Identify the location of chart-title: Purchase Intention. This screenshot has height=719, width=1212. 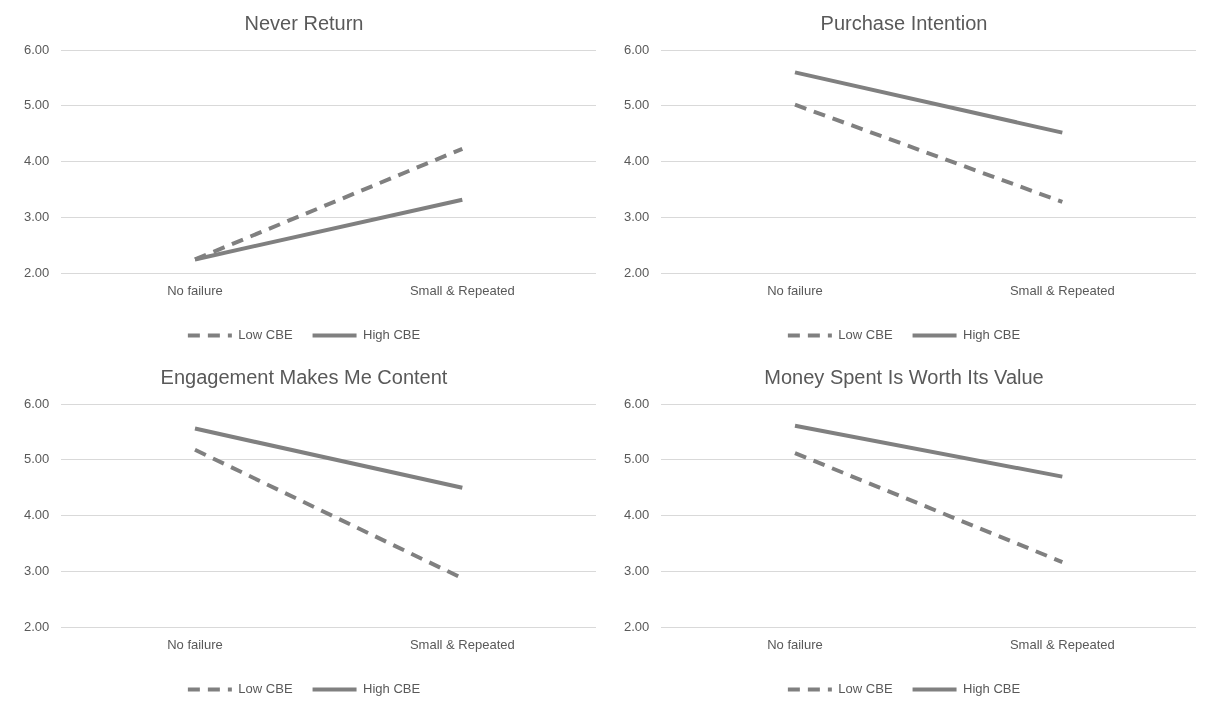
(904, 22).